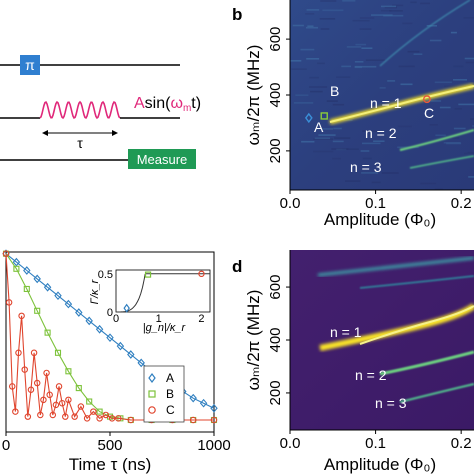 This screenshot has width=474, height=474. What do you see at coordinates (109, 445) in the screenshot?
I see `x-tick-label: 500` at bounding box center [109, 445].